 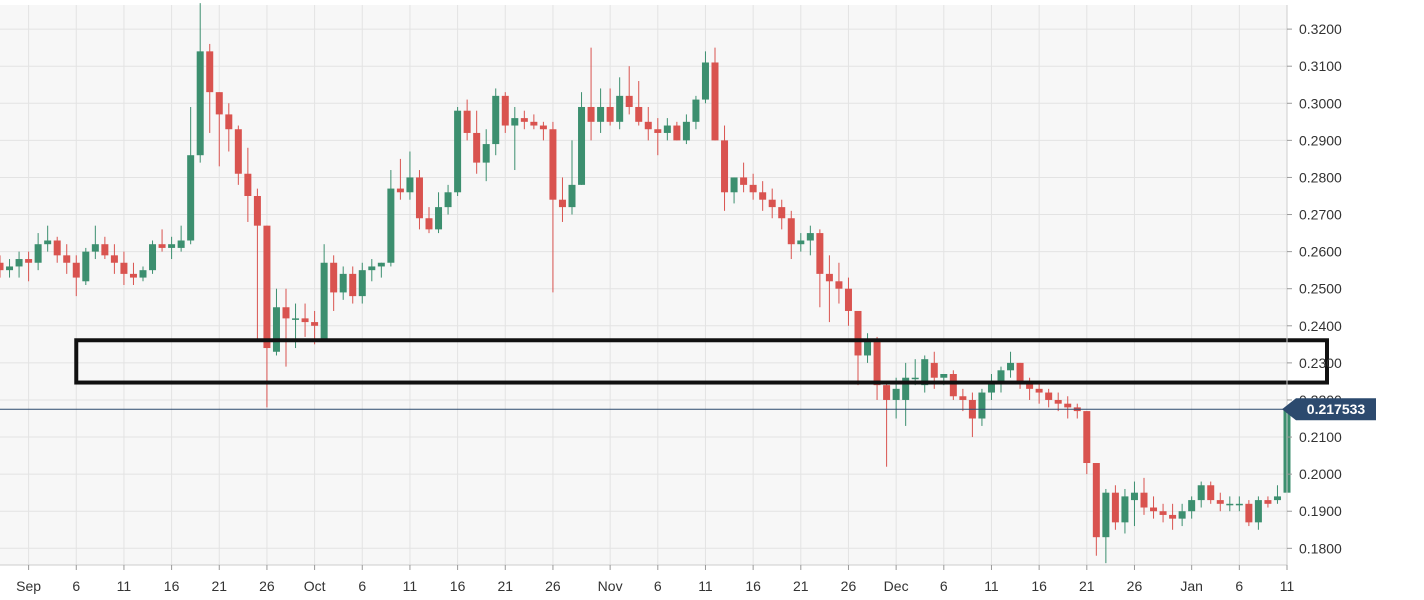 I want to click on y-tick-label: 0.1800, so click(x=1320, y=548).